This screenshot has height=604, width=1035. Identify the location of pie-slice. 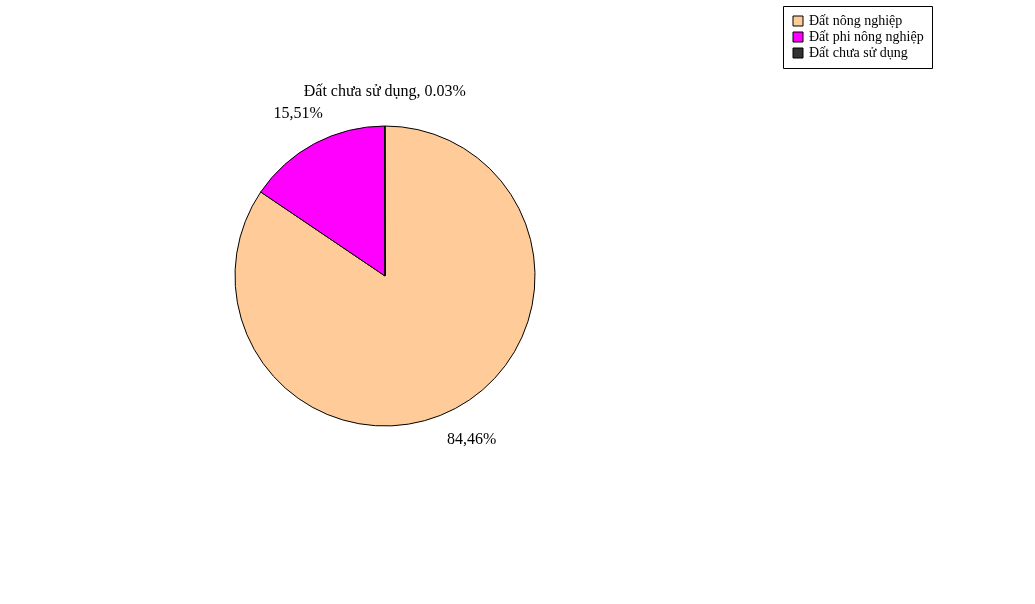
(385, 276).